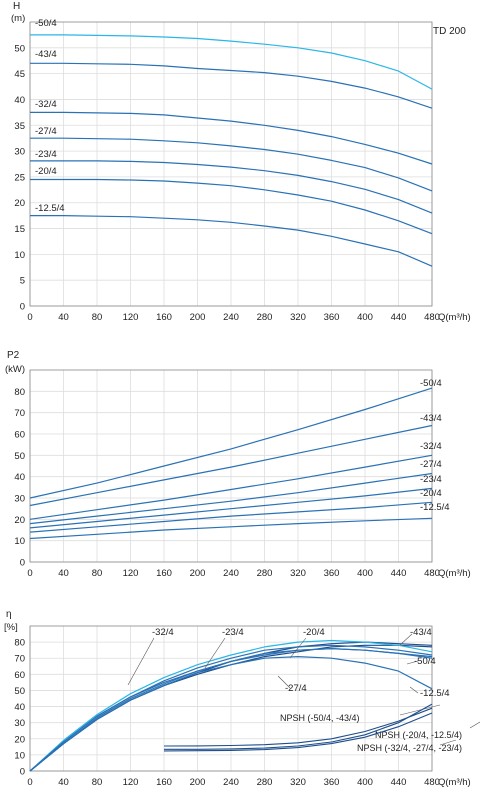 Image resolution: width=500 pixels, height=802 pixels. What do you see at coordinates (454, 317) in the screenshot?
I see `head-x-axis-label: Q(m³/h)` at bounding box center [454, 317].